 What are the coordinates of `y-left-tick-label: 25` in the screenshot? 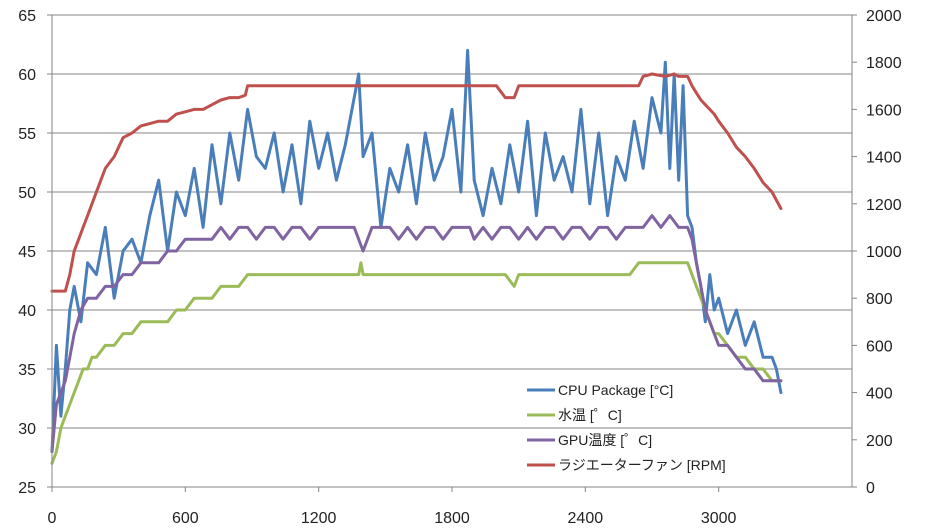 It's located at (27, 488).